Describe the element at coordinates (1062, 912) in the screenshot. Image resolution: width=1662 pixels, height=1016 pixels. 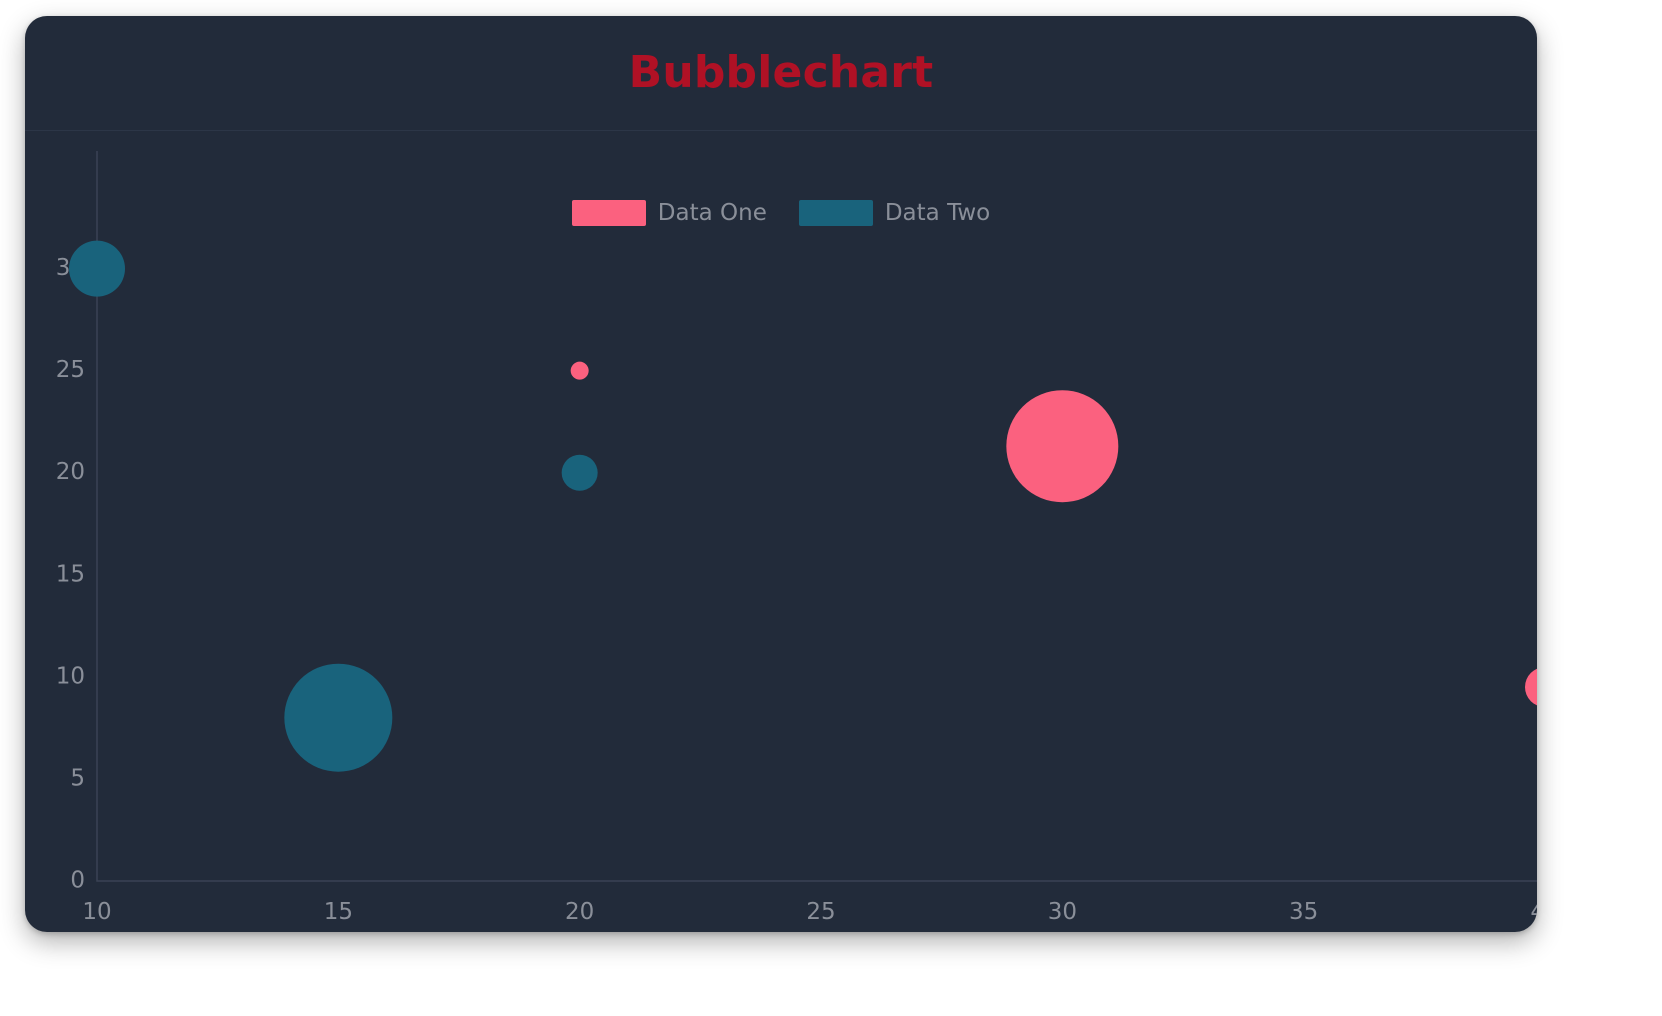
I see `x-axis-tick-label: 30` at that location.